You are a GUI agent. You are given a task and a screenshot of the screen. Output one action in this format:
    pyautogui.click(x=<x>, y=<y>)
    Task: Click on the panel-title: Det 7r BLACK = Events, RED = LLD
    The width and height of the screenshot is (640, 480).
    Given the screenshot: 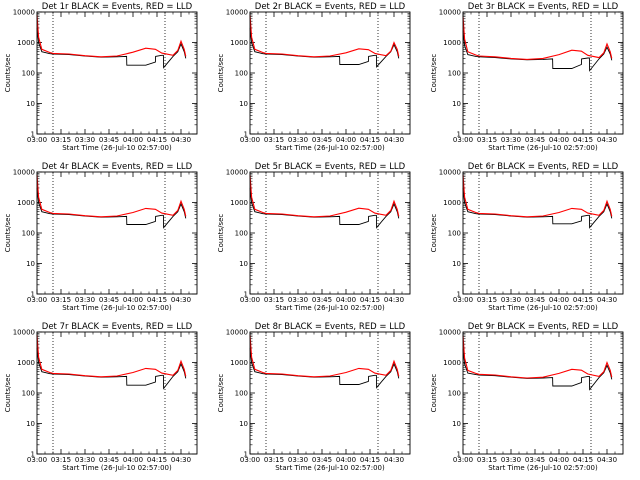 What is the action you would take?
    pyautogui.click(x=117, y=327)
    